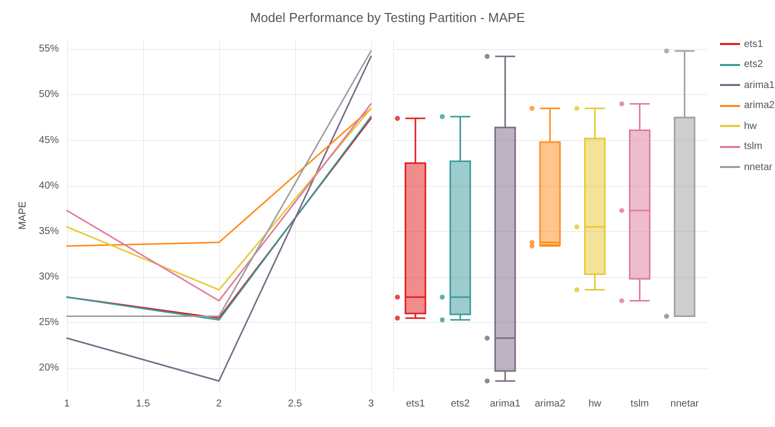 The height and width of the screenshot is (427, 775). I want to click on y-tick-label: 55%, so click(49, 49).